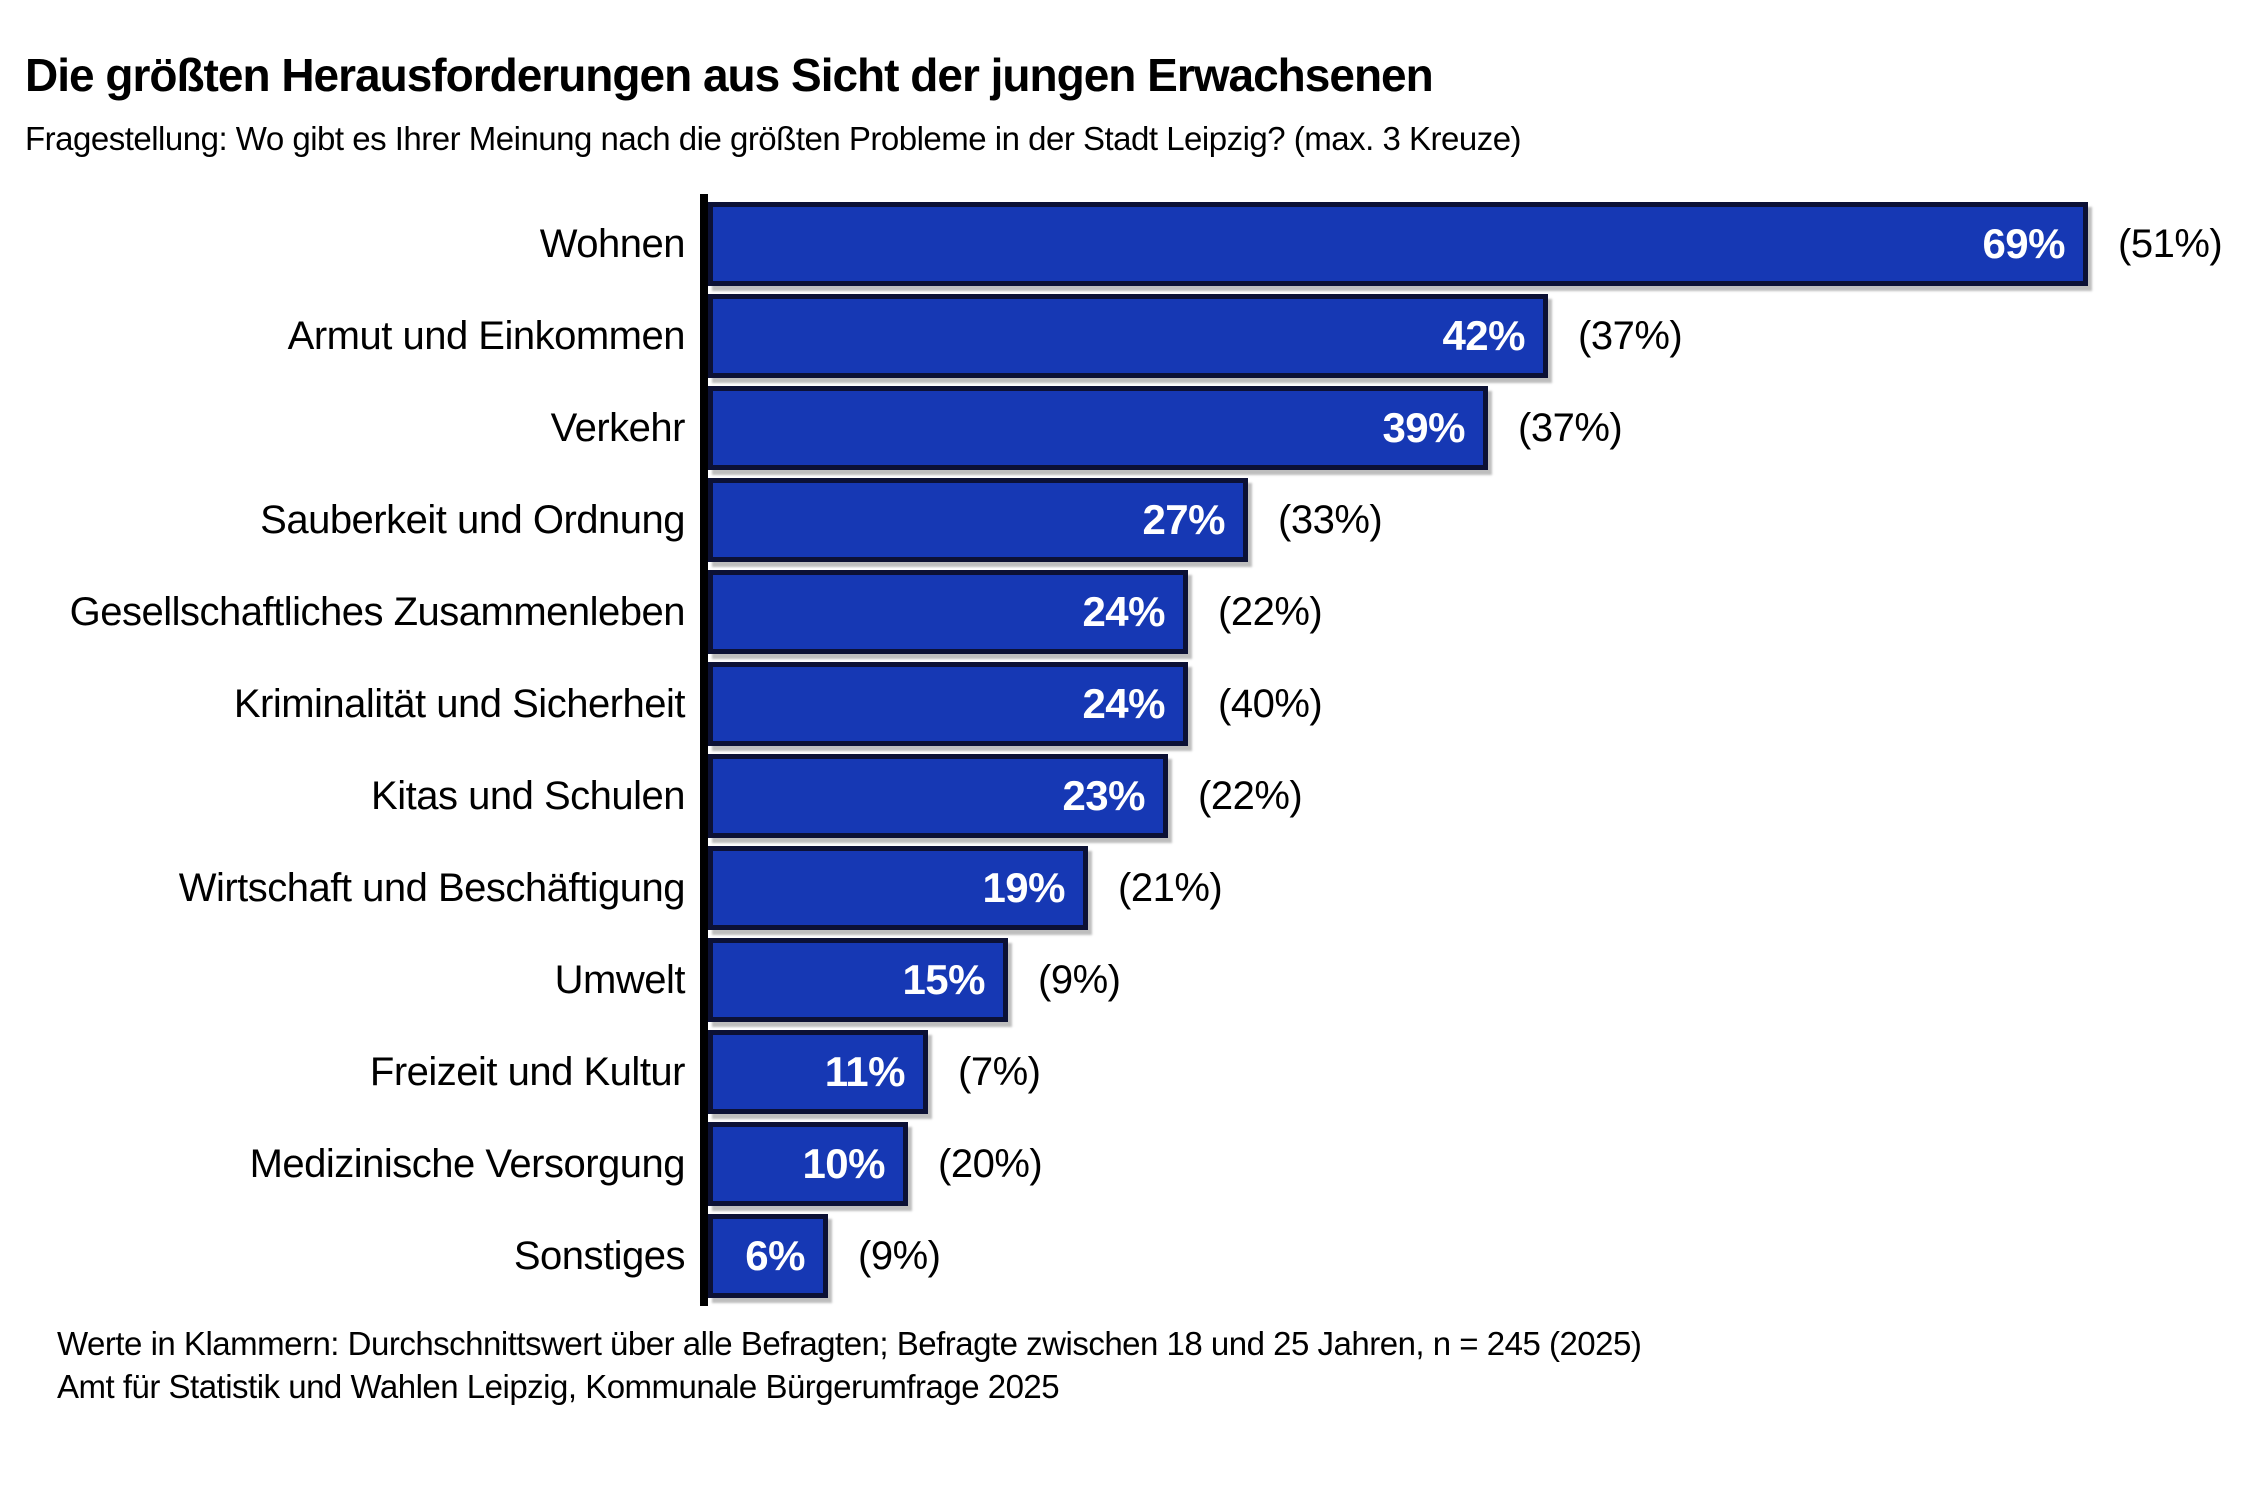 This screenshot has width=2250, height=1500. I want to click on category-label: Freizeit und Kultur, so click(527, 1071).